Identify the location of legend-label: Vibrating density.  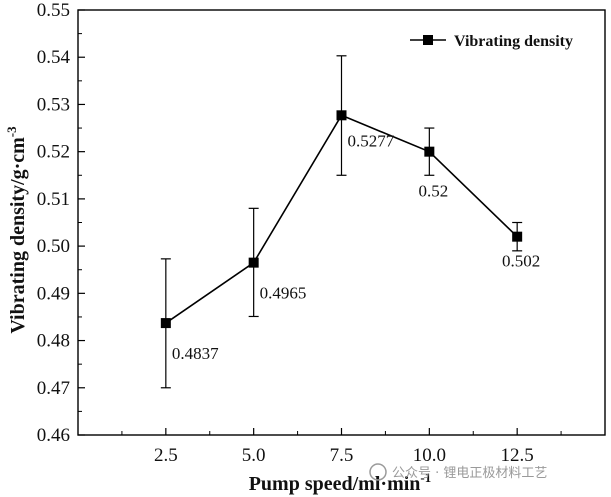
(513, 41).